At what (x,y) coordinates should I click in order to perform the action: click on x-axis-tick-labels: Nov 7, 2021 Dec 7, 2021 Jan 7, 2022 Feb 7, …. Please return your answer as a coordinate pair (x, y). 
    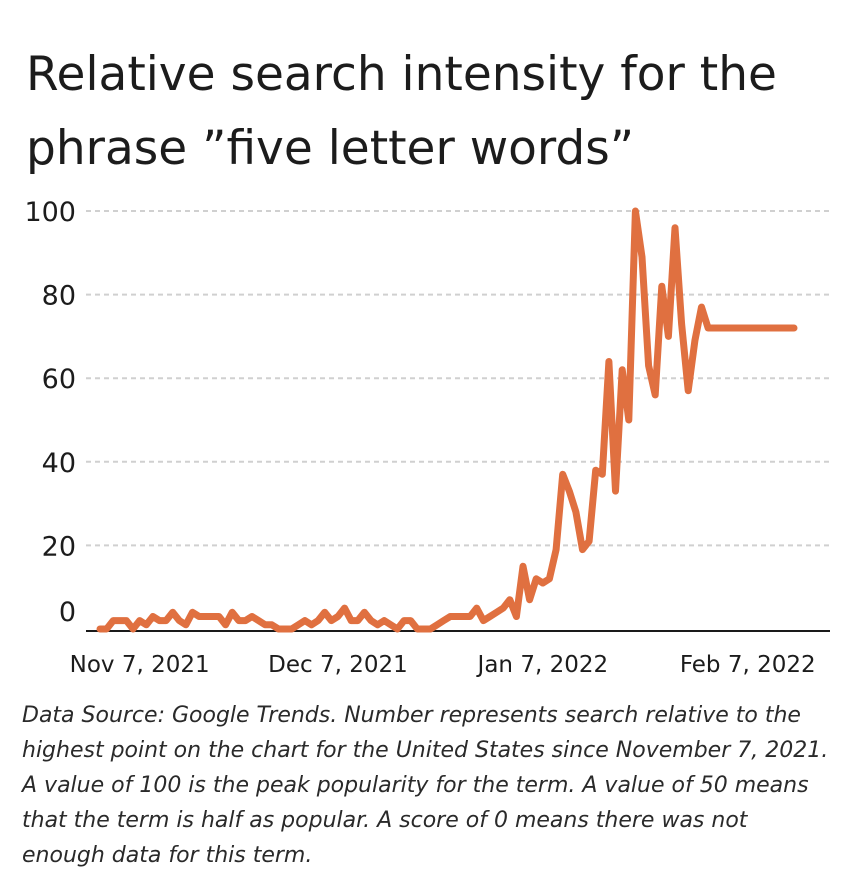
    Looking at the image, I should click on (443, 665).